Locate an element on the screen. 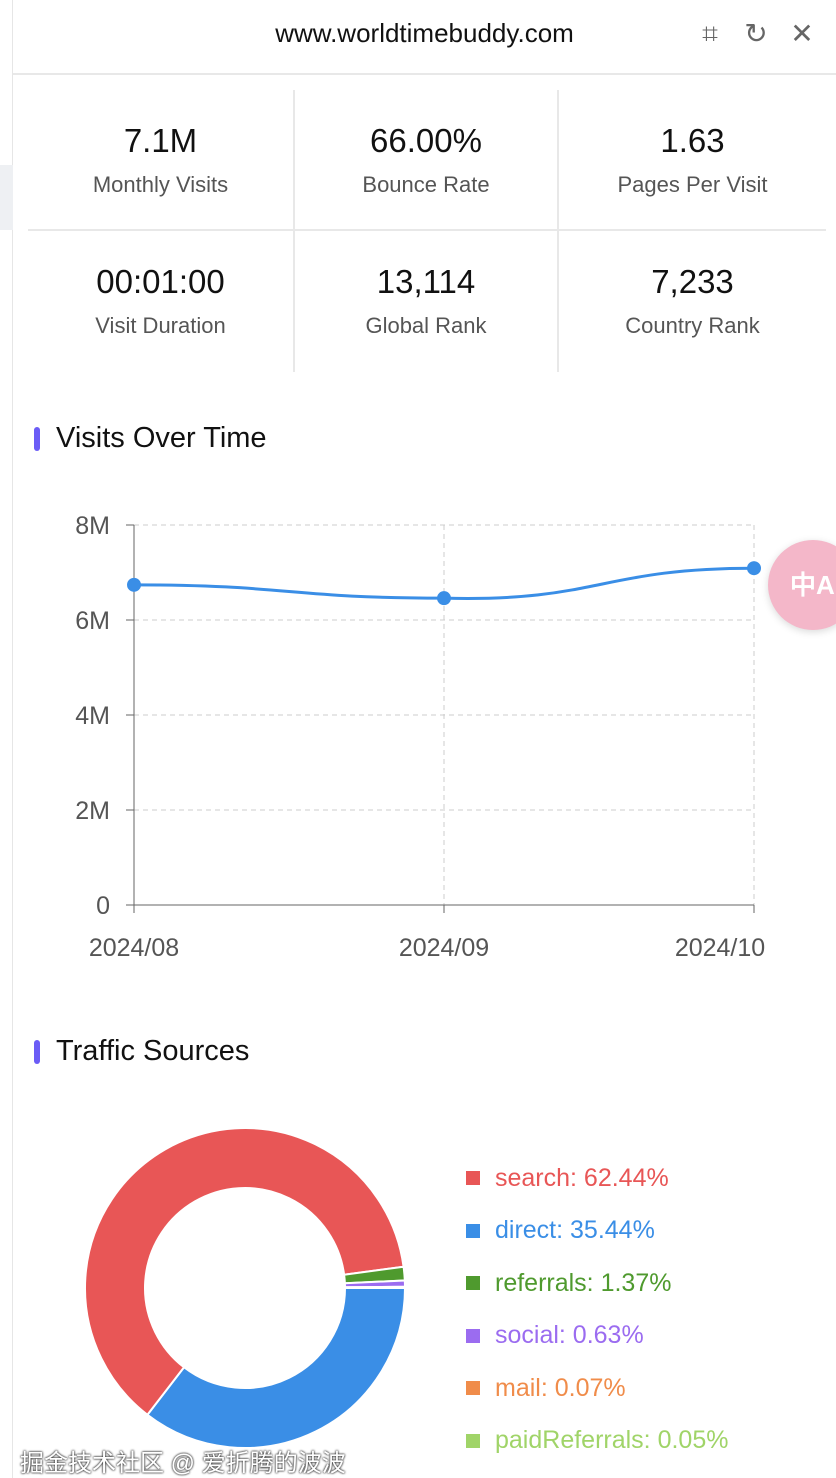 The image size is (836, 1478). y-tick-label: 6M is located at coordinates (92, 621).